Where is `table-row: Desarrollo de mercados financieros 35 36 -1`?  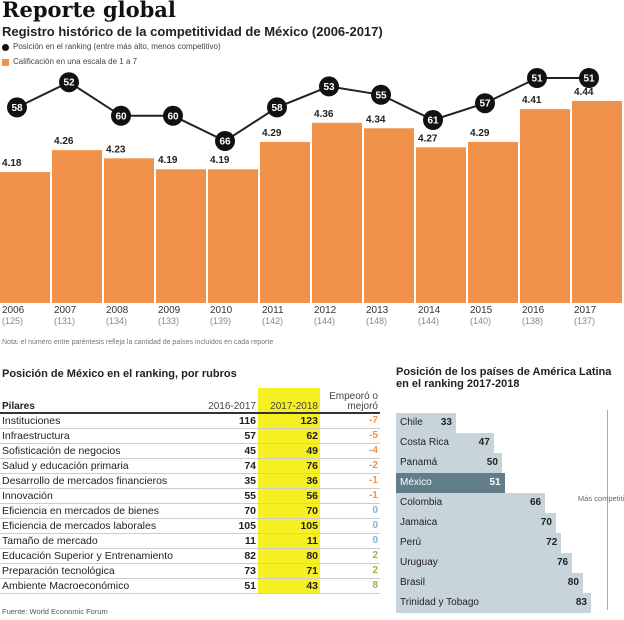
table-row: Desarrollo de mercados financieros 35 36 -1 is located at coordinates (190, 481).